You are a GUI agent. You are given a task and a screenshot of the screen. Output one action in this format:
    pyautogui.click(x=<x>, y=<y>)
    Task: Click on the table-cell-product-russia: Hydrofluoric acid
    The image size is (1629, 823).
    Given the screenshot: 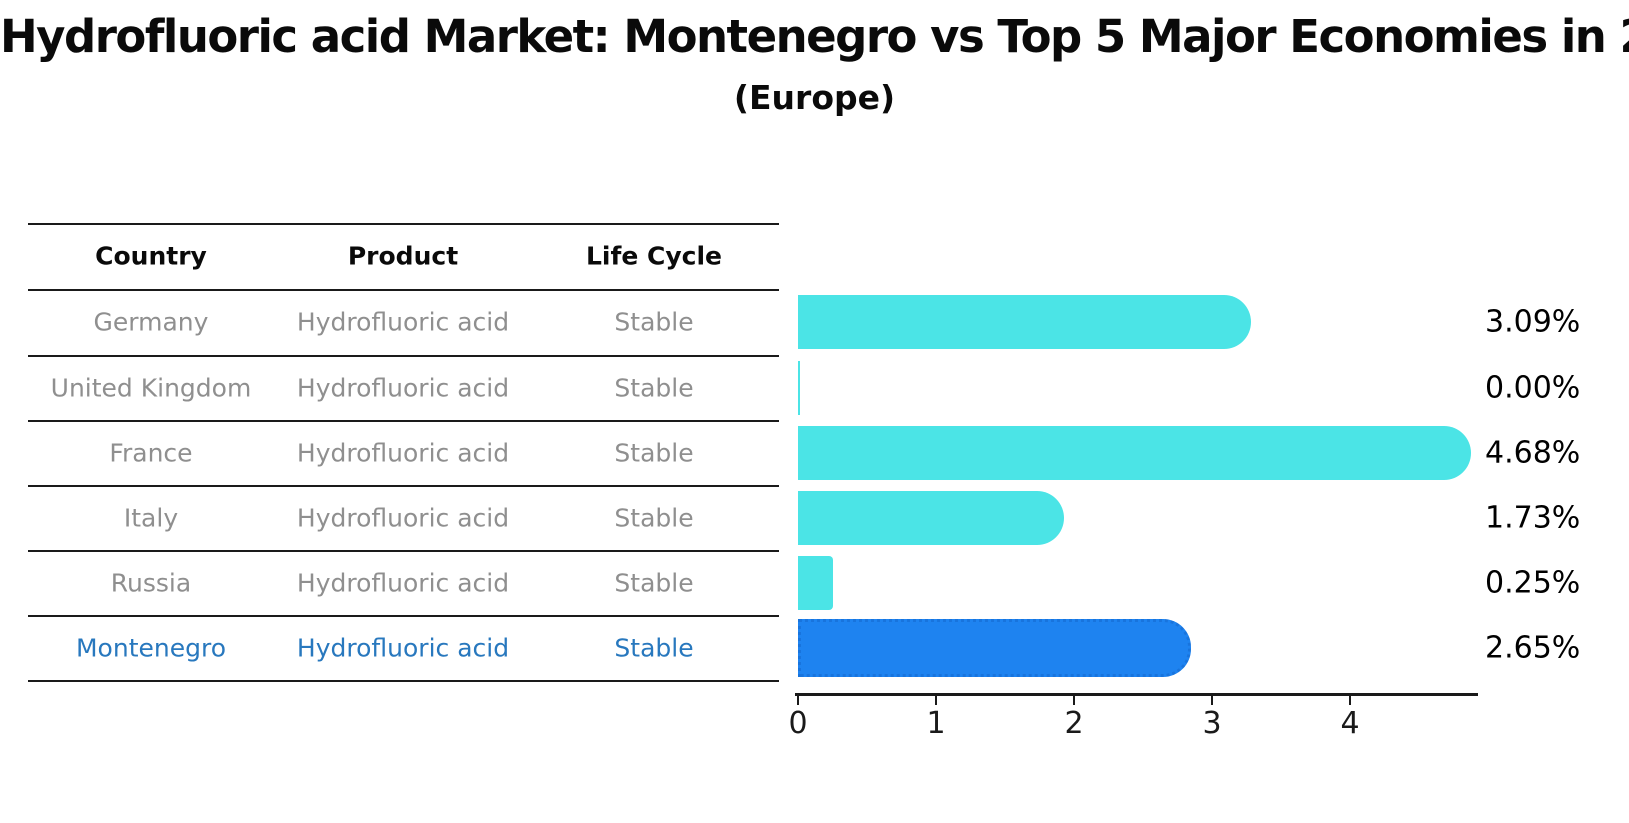 What is the action you would take?
    pyautogui.click(x=403, y=582)
    